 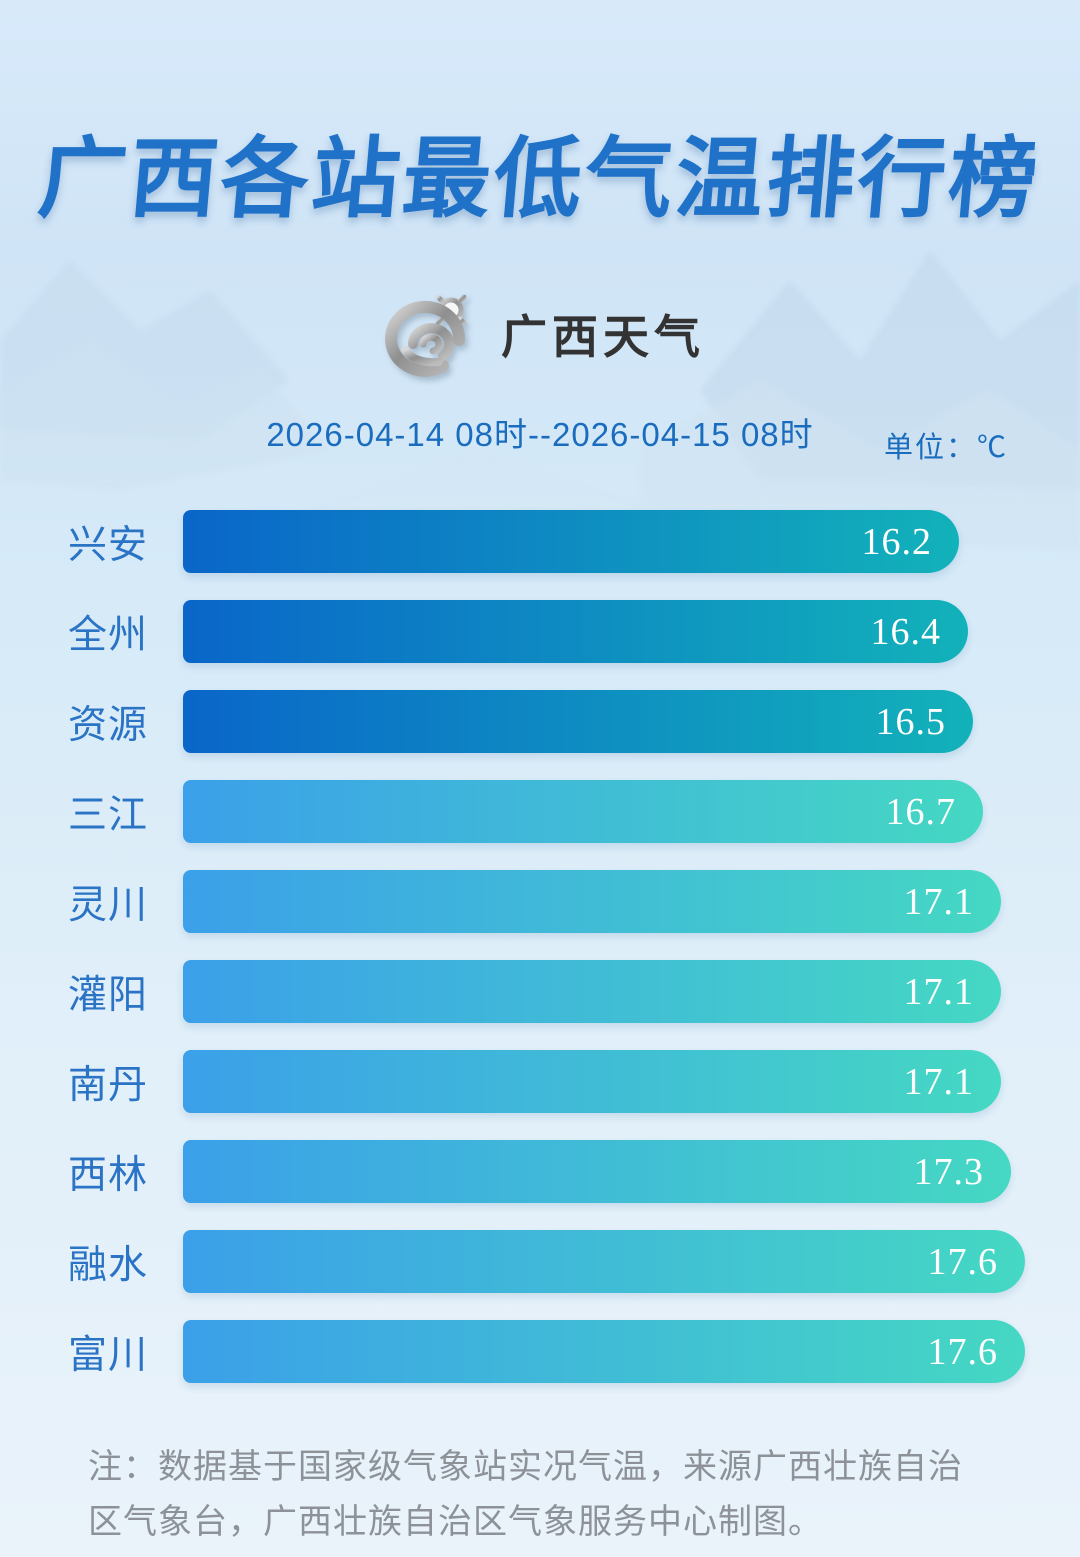 What do you see at coordinates (896, 541) in the screenshot?
I see `temp-value: 16.2` at bounding box center [896, 541].